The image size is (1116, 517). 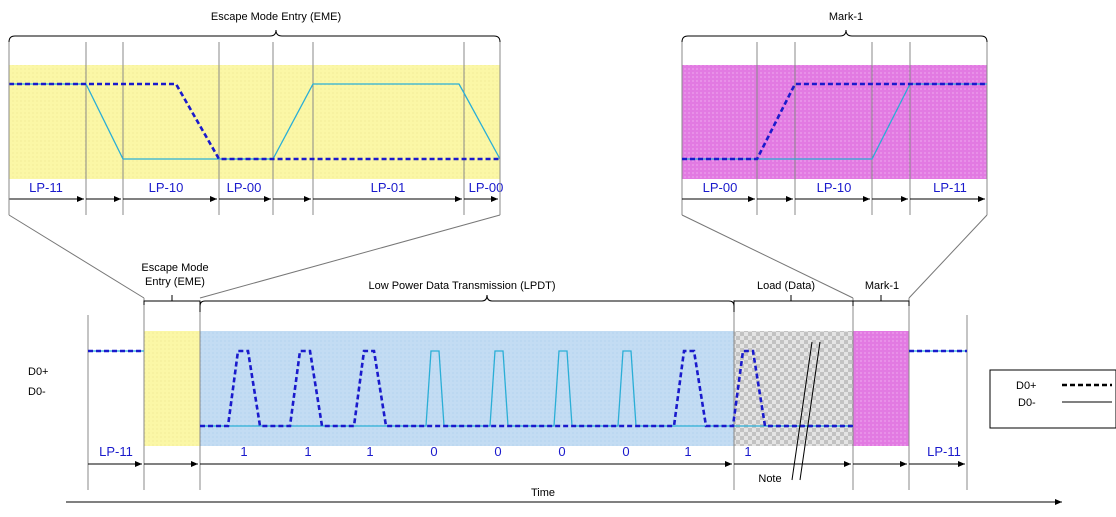 I want to click on bottom-state-left: LP-11, so click(x=116, y=451).